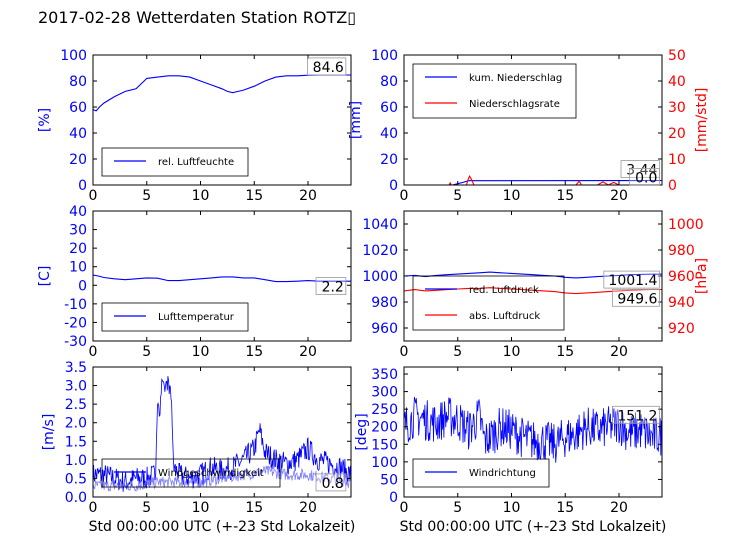 The image size is (736, 556). I want to click on y-tick-label: -10, so click(75, 305).